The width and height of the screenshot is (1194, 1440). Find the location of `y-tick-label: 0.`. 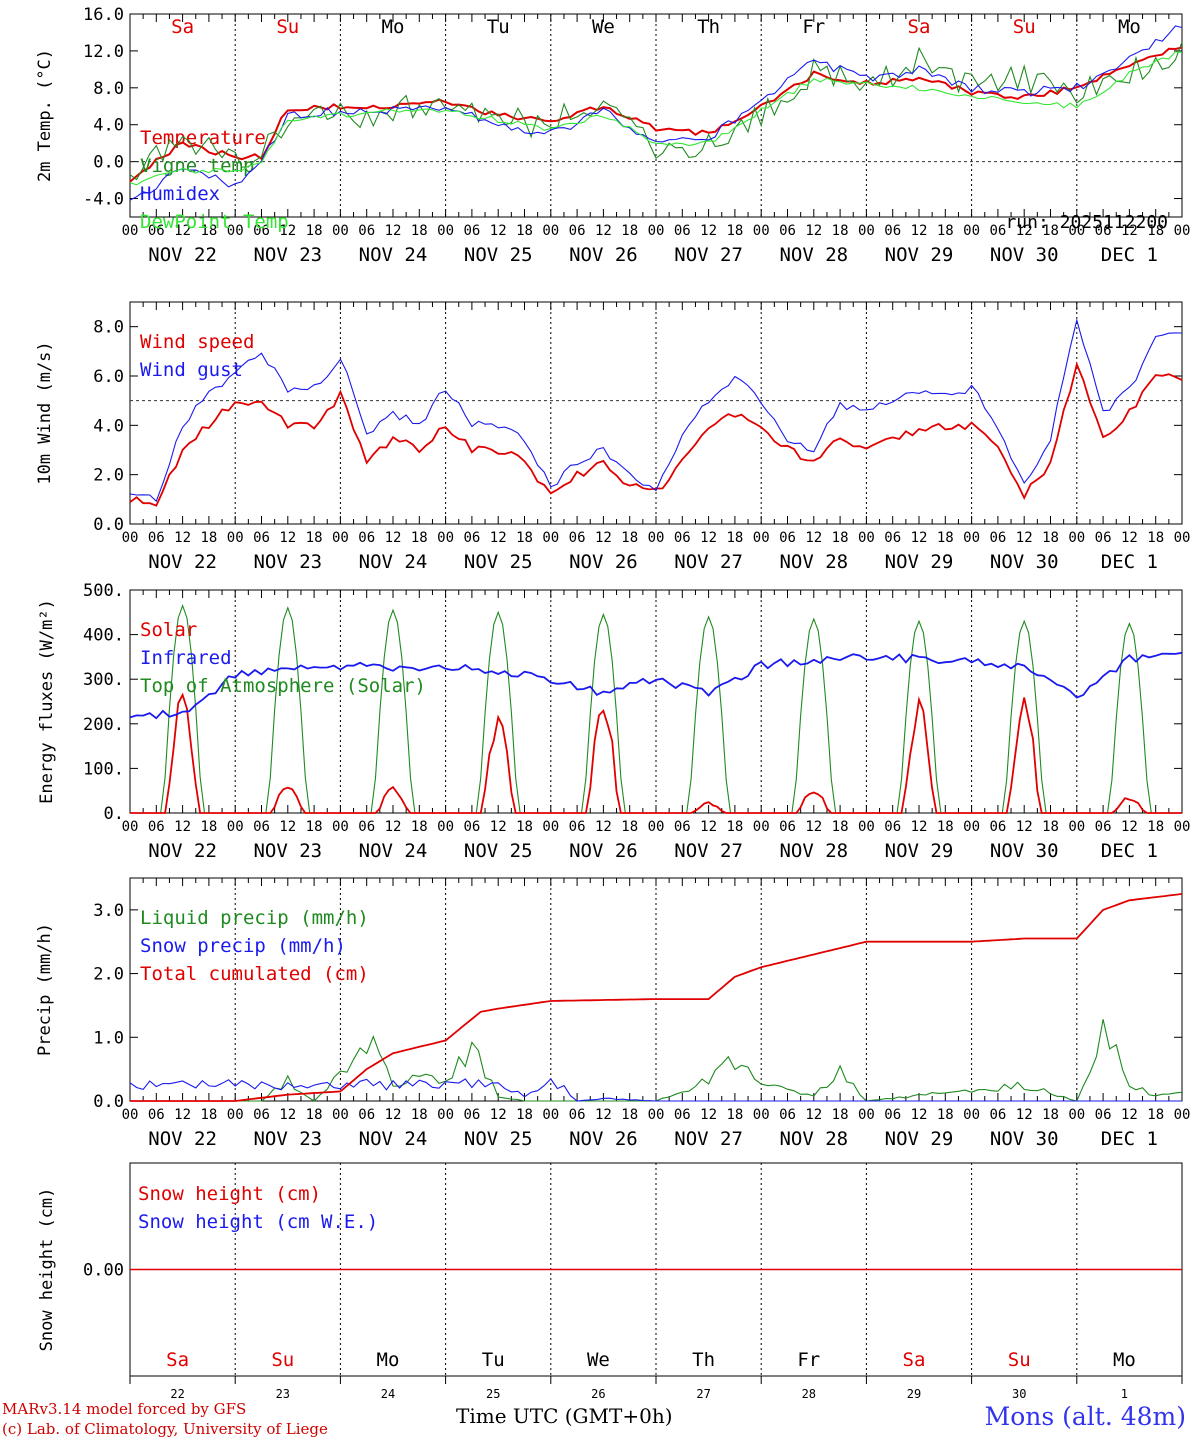

y-tick-label: 0. is located at coordinates (114, 814).